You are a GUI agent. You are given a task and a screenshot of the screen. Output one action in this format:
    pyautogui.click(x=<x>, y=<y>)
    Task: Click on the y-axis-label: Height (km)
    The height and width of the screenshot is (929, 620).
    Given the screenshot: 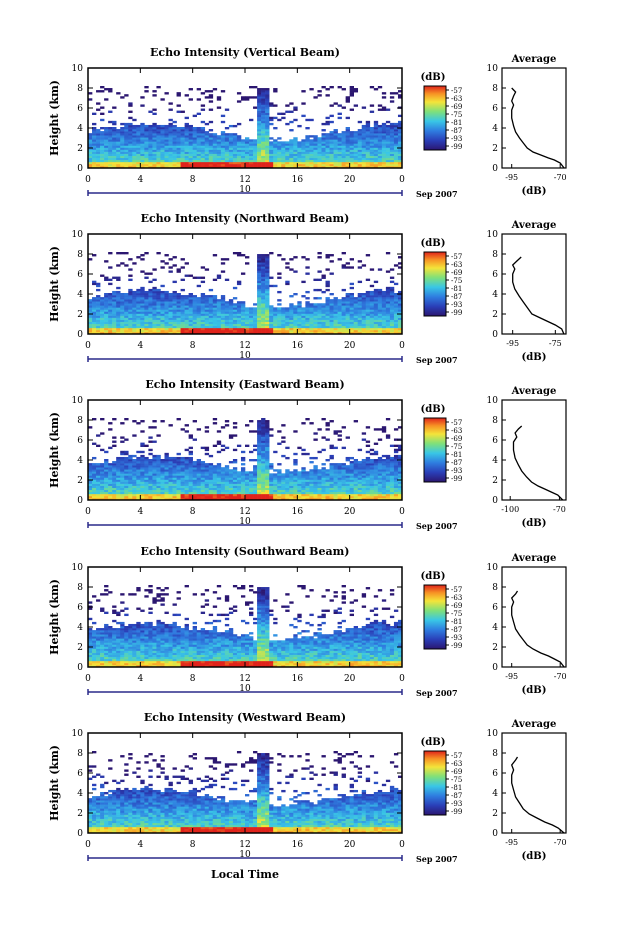 What is the action you would take?
    pyautogui.click(x=54, y=783)
    